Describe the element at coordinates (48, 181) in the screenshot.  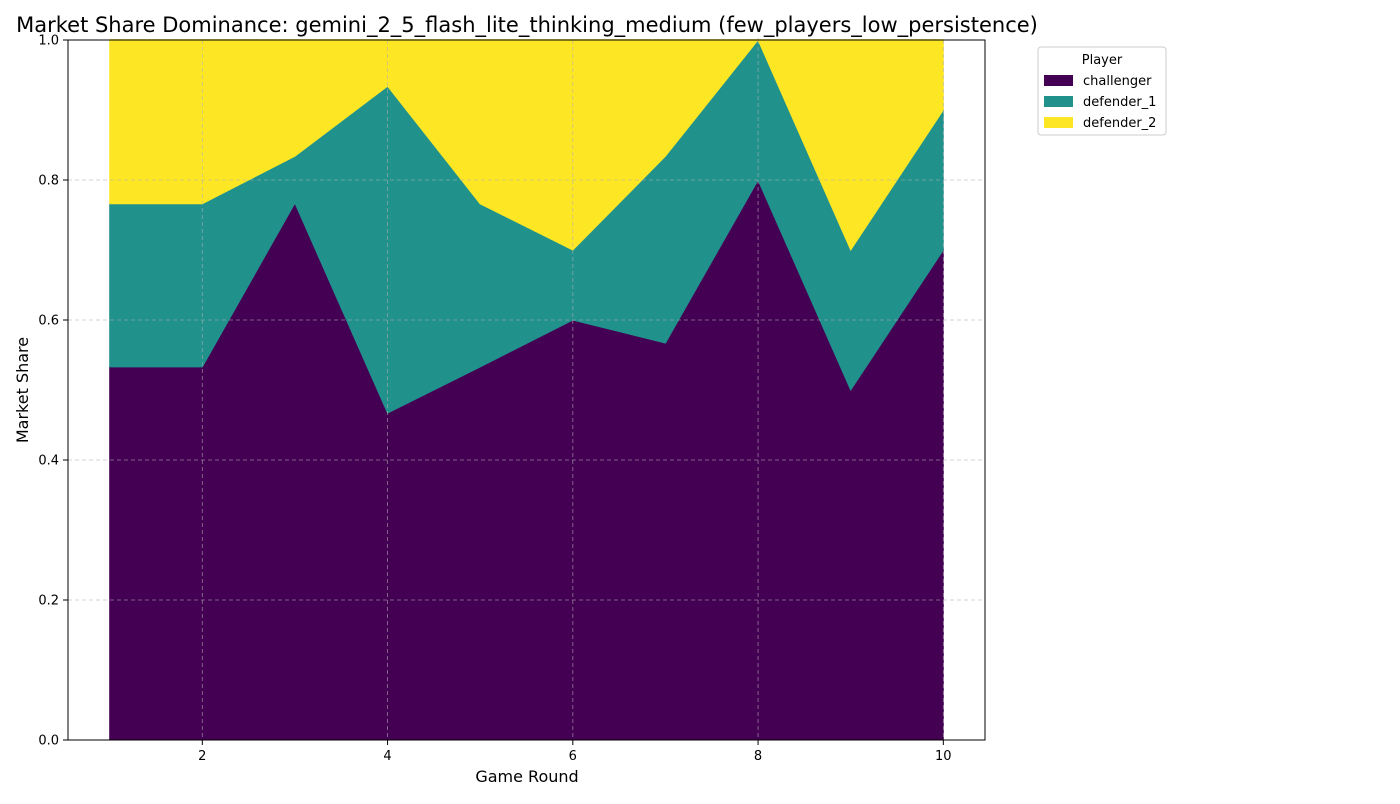
I see `y-tick-label: 0.8` at that location.